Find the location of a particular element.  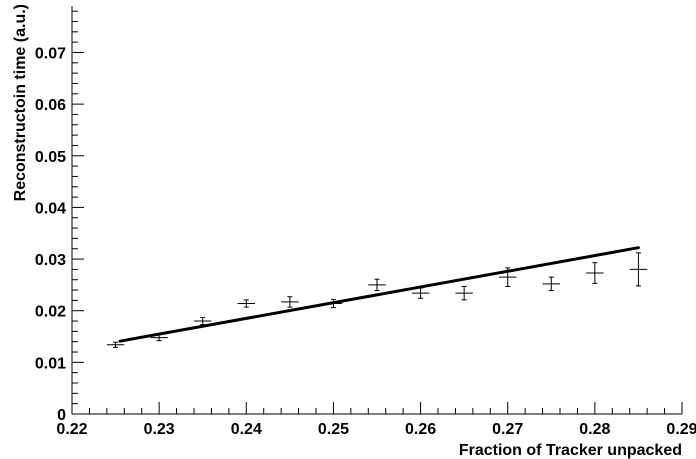

y-axis-ticks: 0 0.01 0.02 0.03 0.04 0.05 0.06 0.07 is located at coordinates (59, 217).